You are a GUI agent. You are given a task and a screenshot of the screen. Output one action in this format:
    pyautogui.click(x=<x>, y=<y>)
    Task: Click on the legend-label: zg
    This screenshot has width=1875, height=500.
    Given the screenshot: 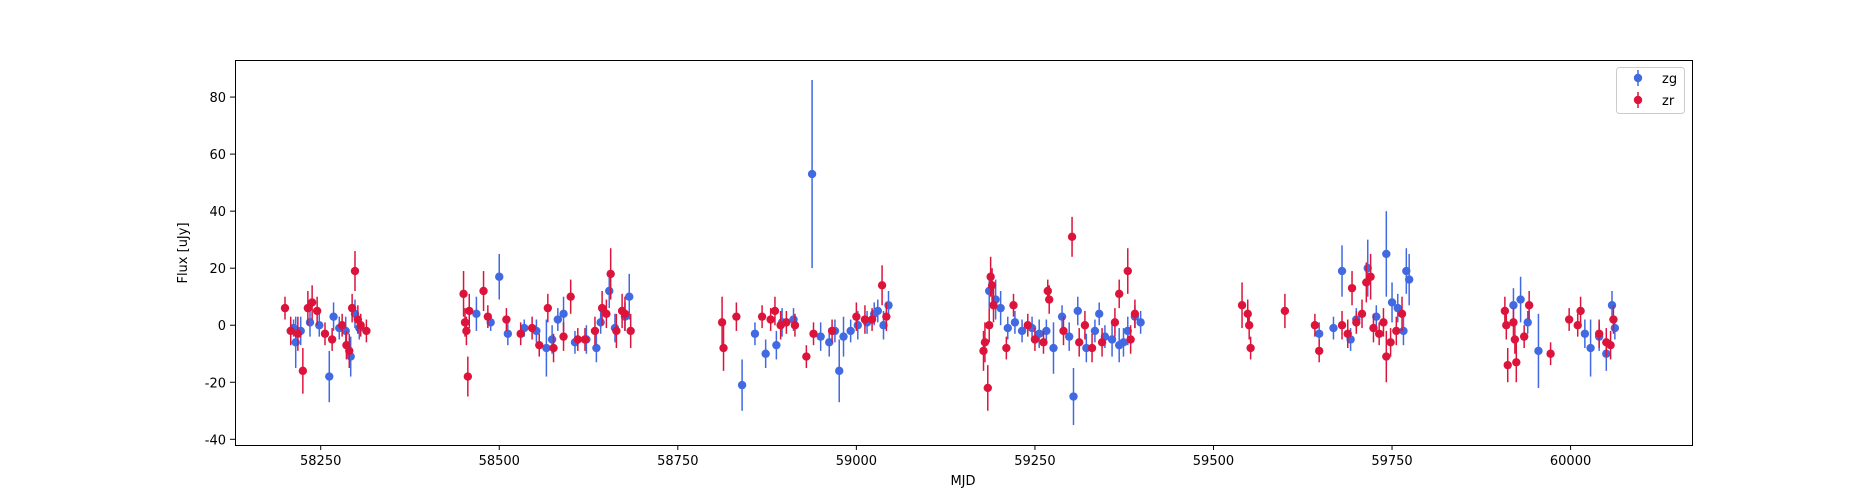 What is the action you would take?
    pyautogui.click(x=1669, y=79)
    